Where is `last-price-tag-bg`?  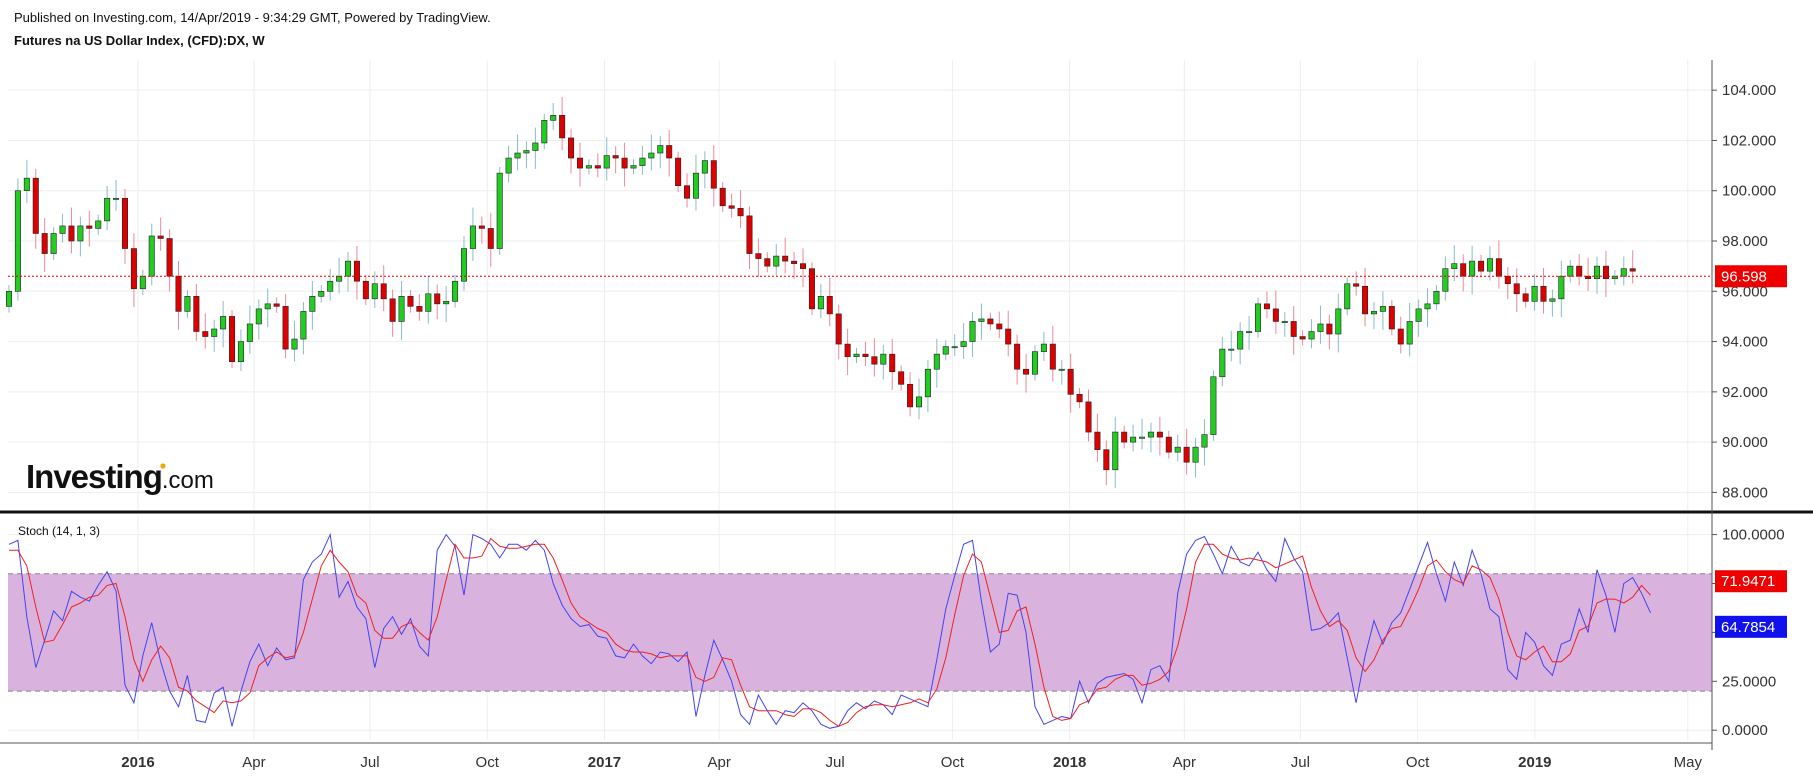
last-price-tag-bg is located at coordinates (1751, 276).